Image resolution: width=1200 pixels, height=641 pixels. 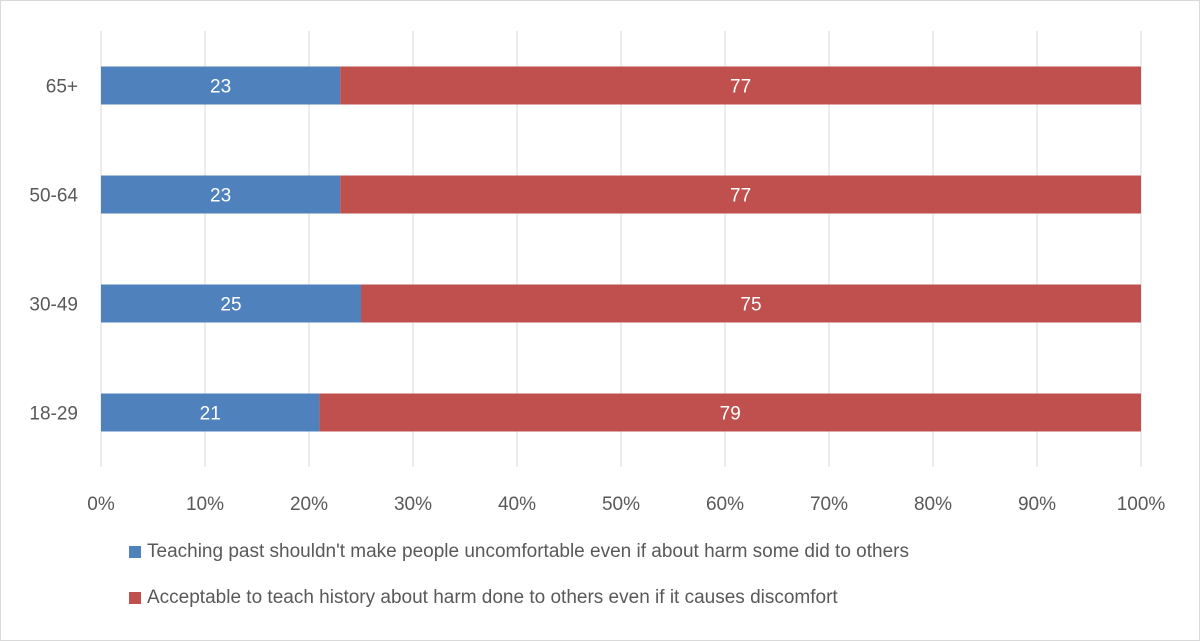 What do you see at coordinates (309, 504) in the screenshot?
I see `x-tick-label: 20%` at bounding box center [309, 504].